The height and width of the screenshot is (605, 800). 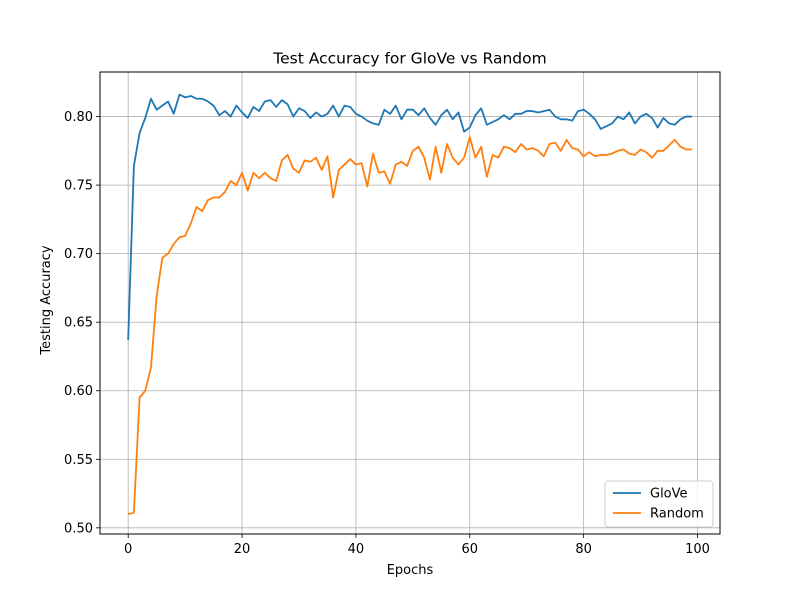 I want to click on legend-label-glove: GloVe, so click(x=669, y=494).